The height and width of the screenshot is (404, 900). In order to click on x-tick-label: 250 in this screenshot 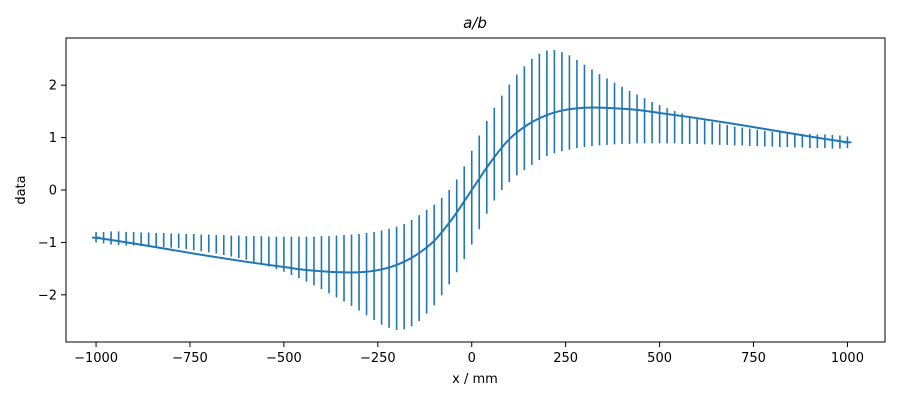, I will do `click(565, 358)`.